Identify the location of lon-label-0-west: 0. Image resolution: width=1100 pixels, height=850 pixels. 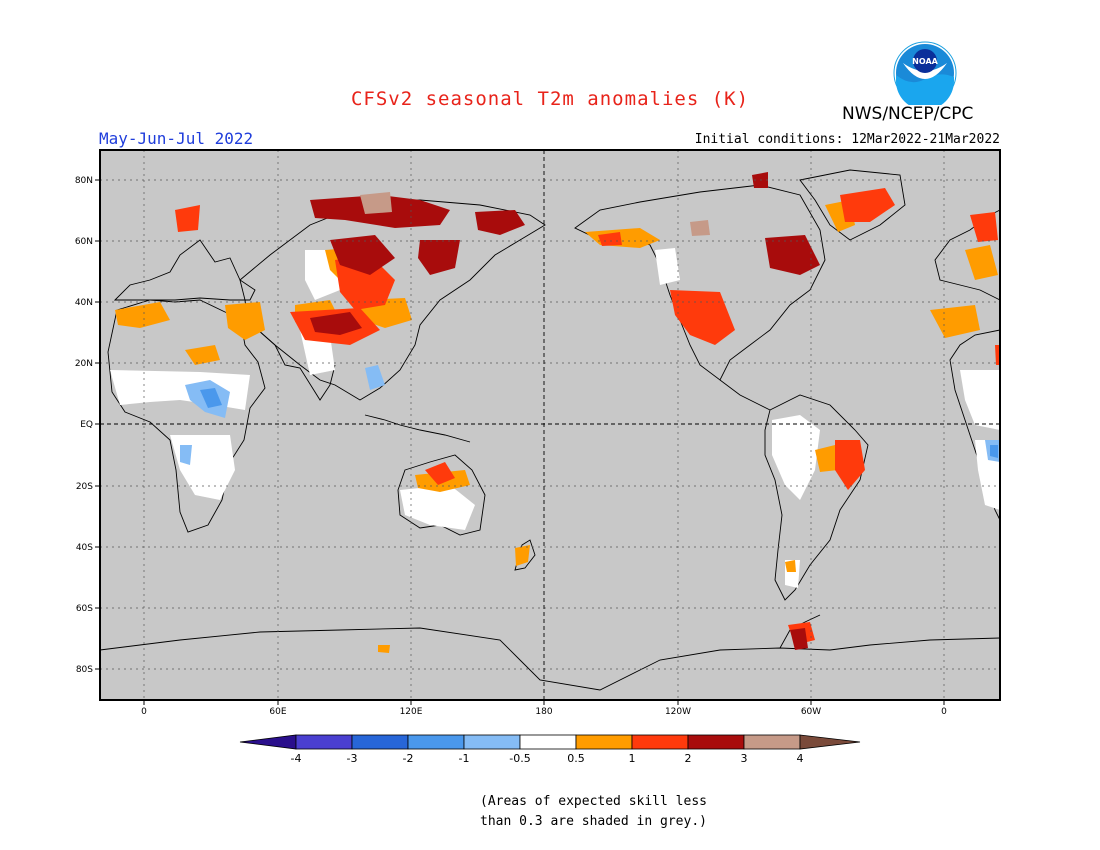
(144, 712).